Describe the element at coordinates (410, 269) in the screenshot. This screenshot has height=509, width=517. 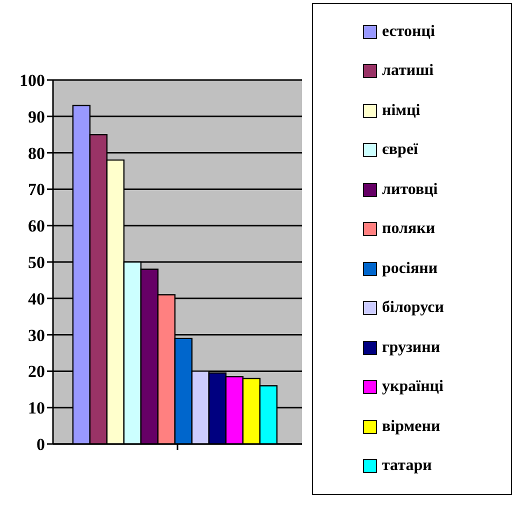
I see `legend-label: росіяни` at that location.